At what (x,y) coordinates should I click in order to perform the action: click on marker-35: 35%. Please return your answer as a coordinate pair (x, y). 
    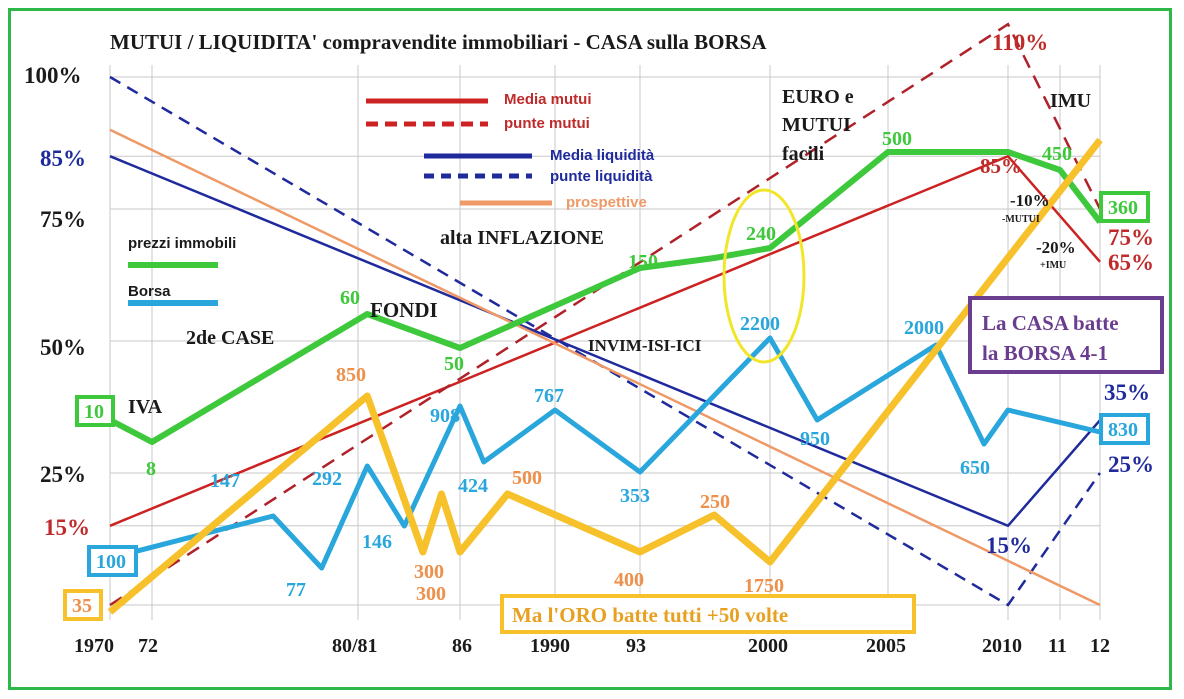
    Looking at the image, I should click on (1127, 392).